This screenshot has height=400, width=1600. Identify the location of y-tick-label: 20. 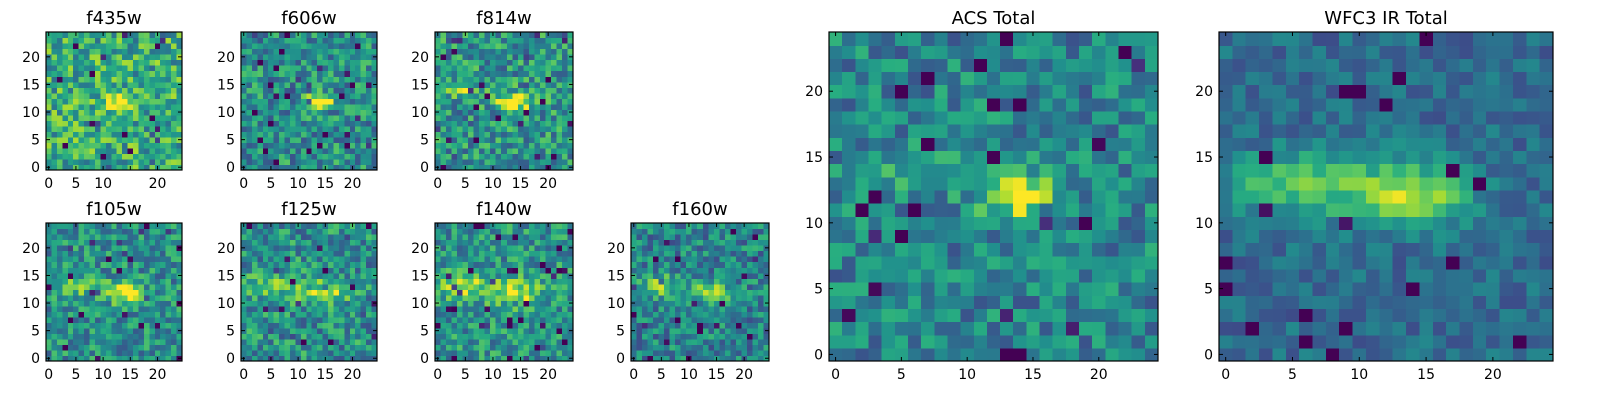
(31, 249).